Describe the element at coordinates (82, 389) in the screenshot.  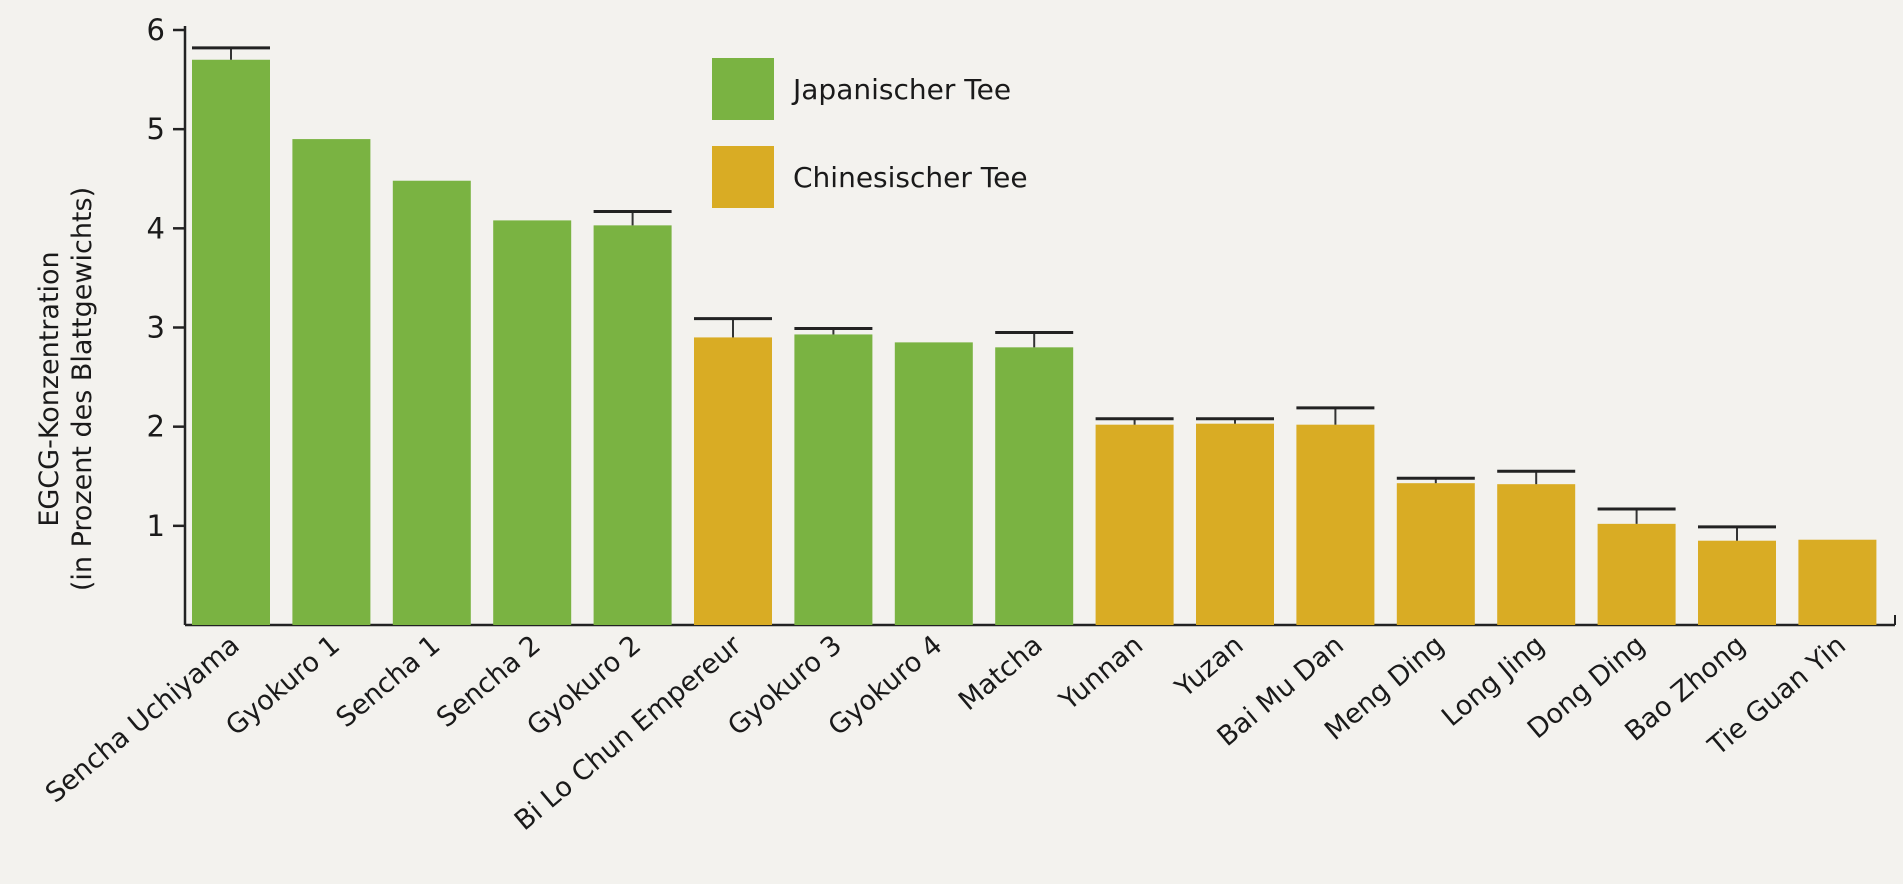
I see `y-axis-sublabel: (in Prozent des Blattgewichts)` at that location.